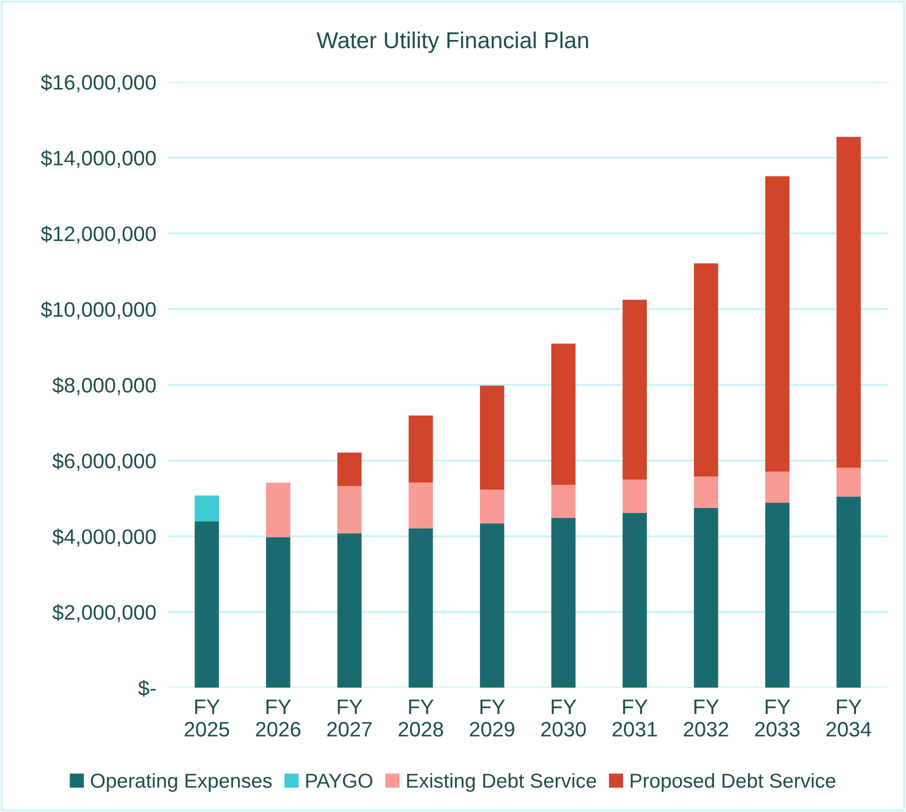 The width and height of the screenshot is (906, 812). Describe the element at coordinates (733, 782) in the screenshot. I see `legend-label: Proposed Debt Service` at that location.